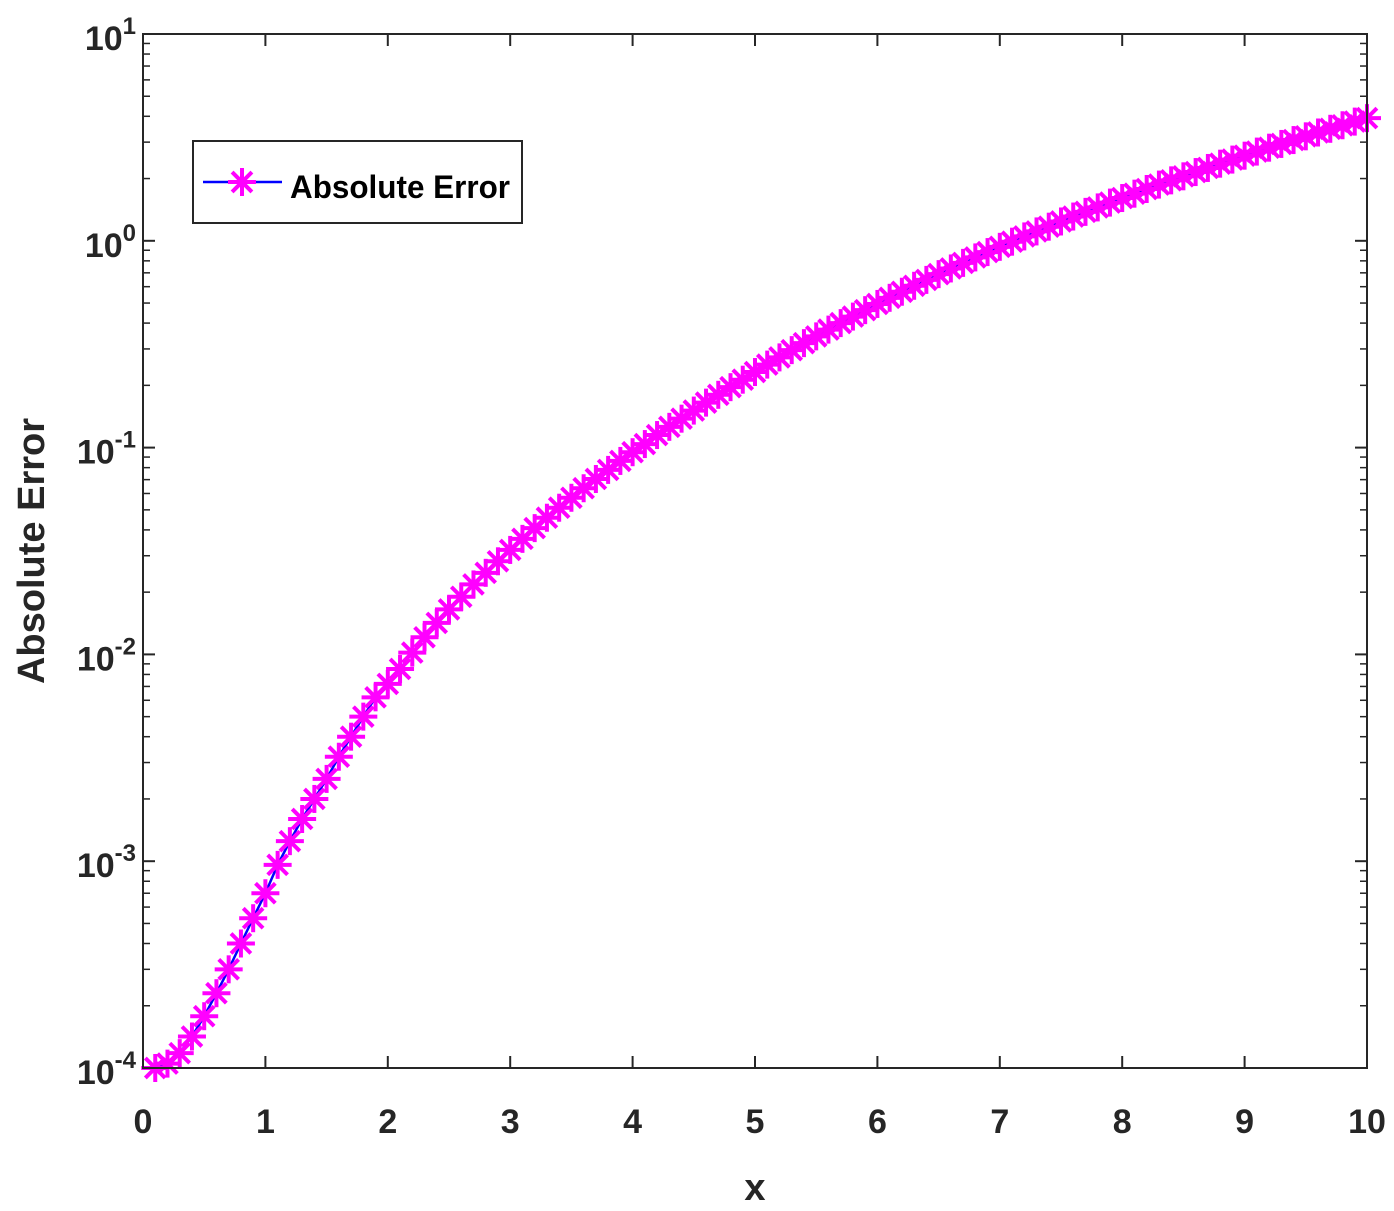 Image resolution: width=1394 pixels, height=1211 pixels. I want to click on x-tick-label: 6, so click(877, 1122).